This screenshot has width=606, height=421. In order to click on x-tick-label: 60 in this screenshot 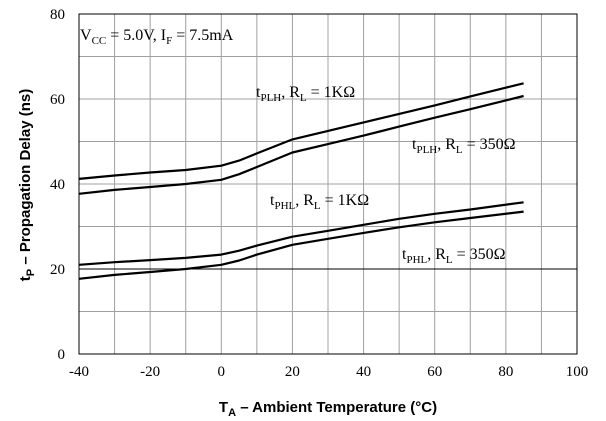, I will do `click(434, 372)`.